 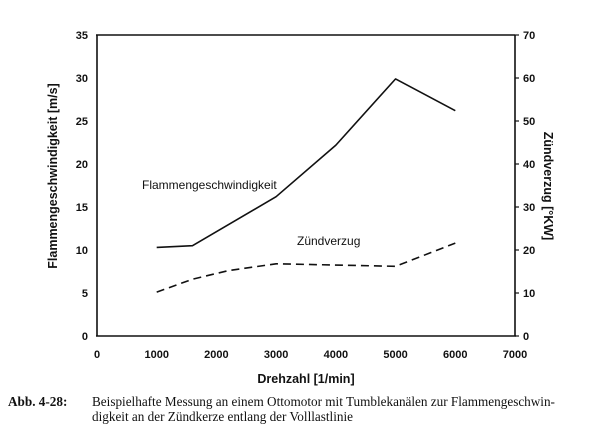 I want to click on right-y-tick-label: 10, so click(x=529, y=294).